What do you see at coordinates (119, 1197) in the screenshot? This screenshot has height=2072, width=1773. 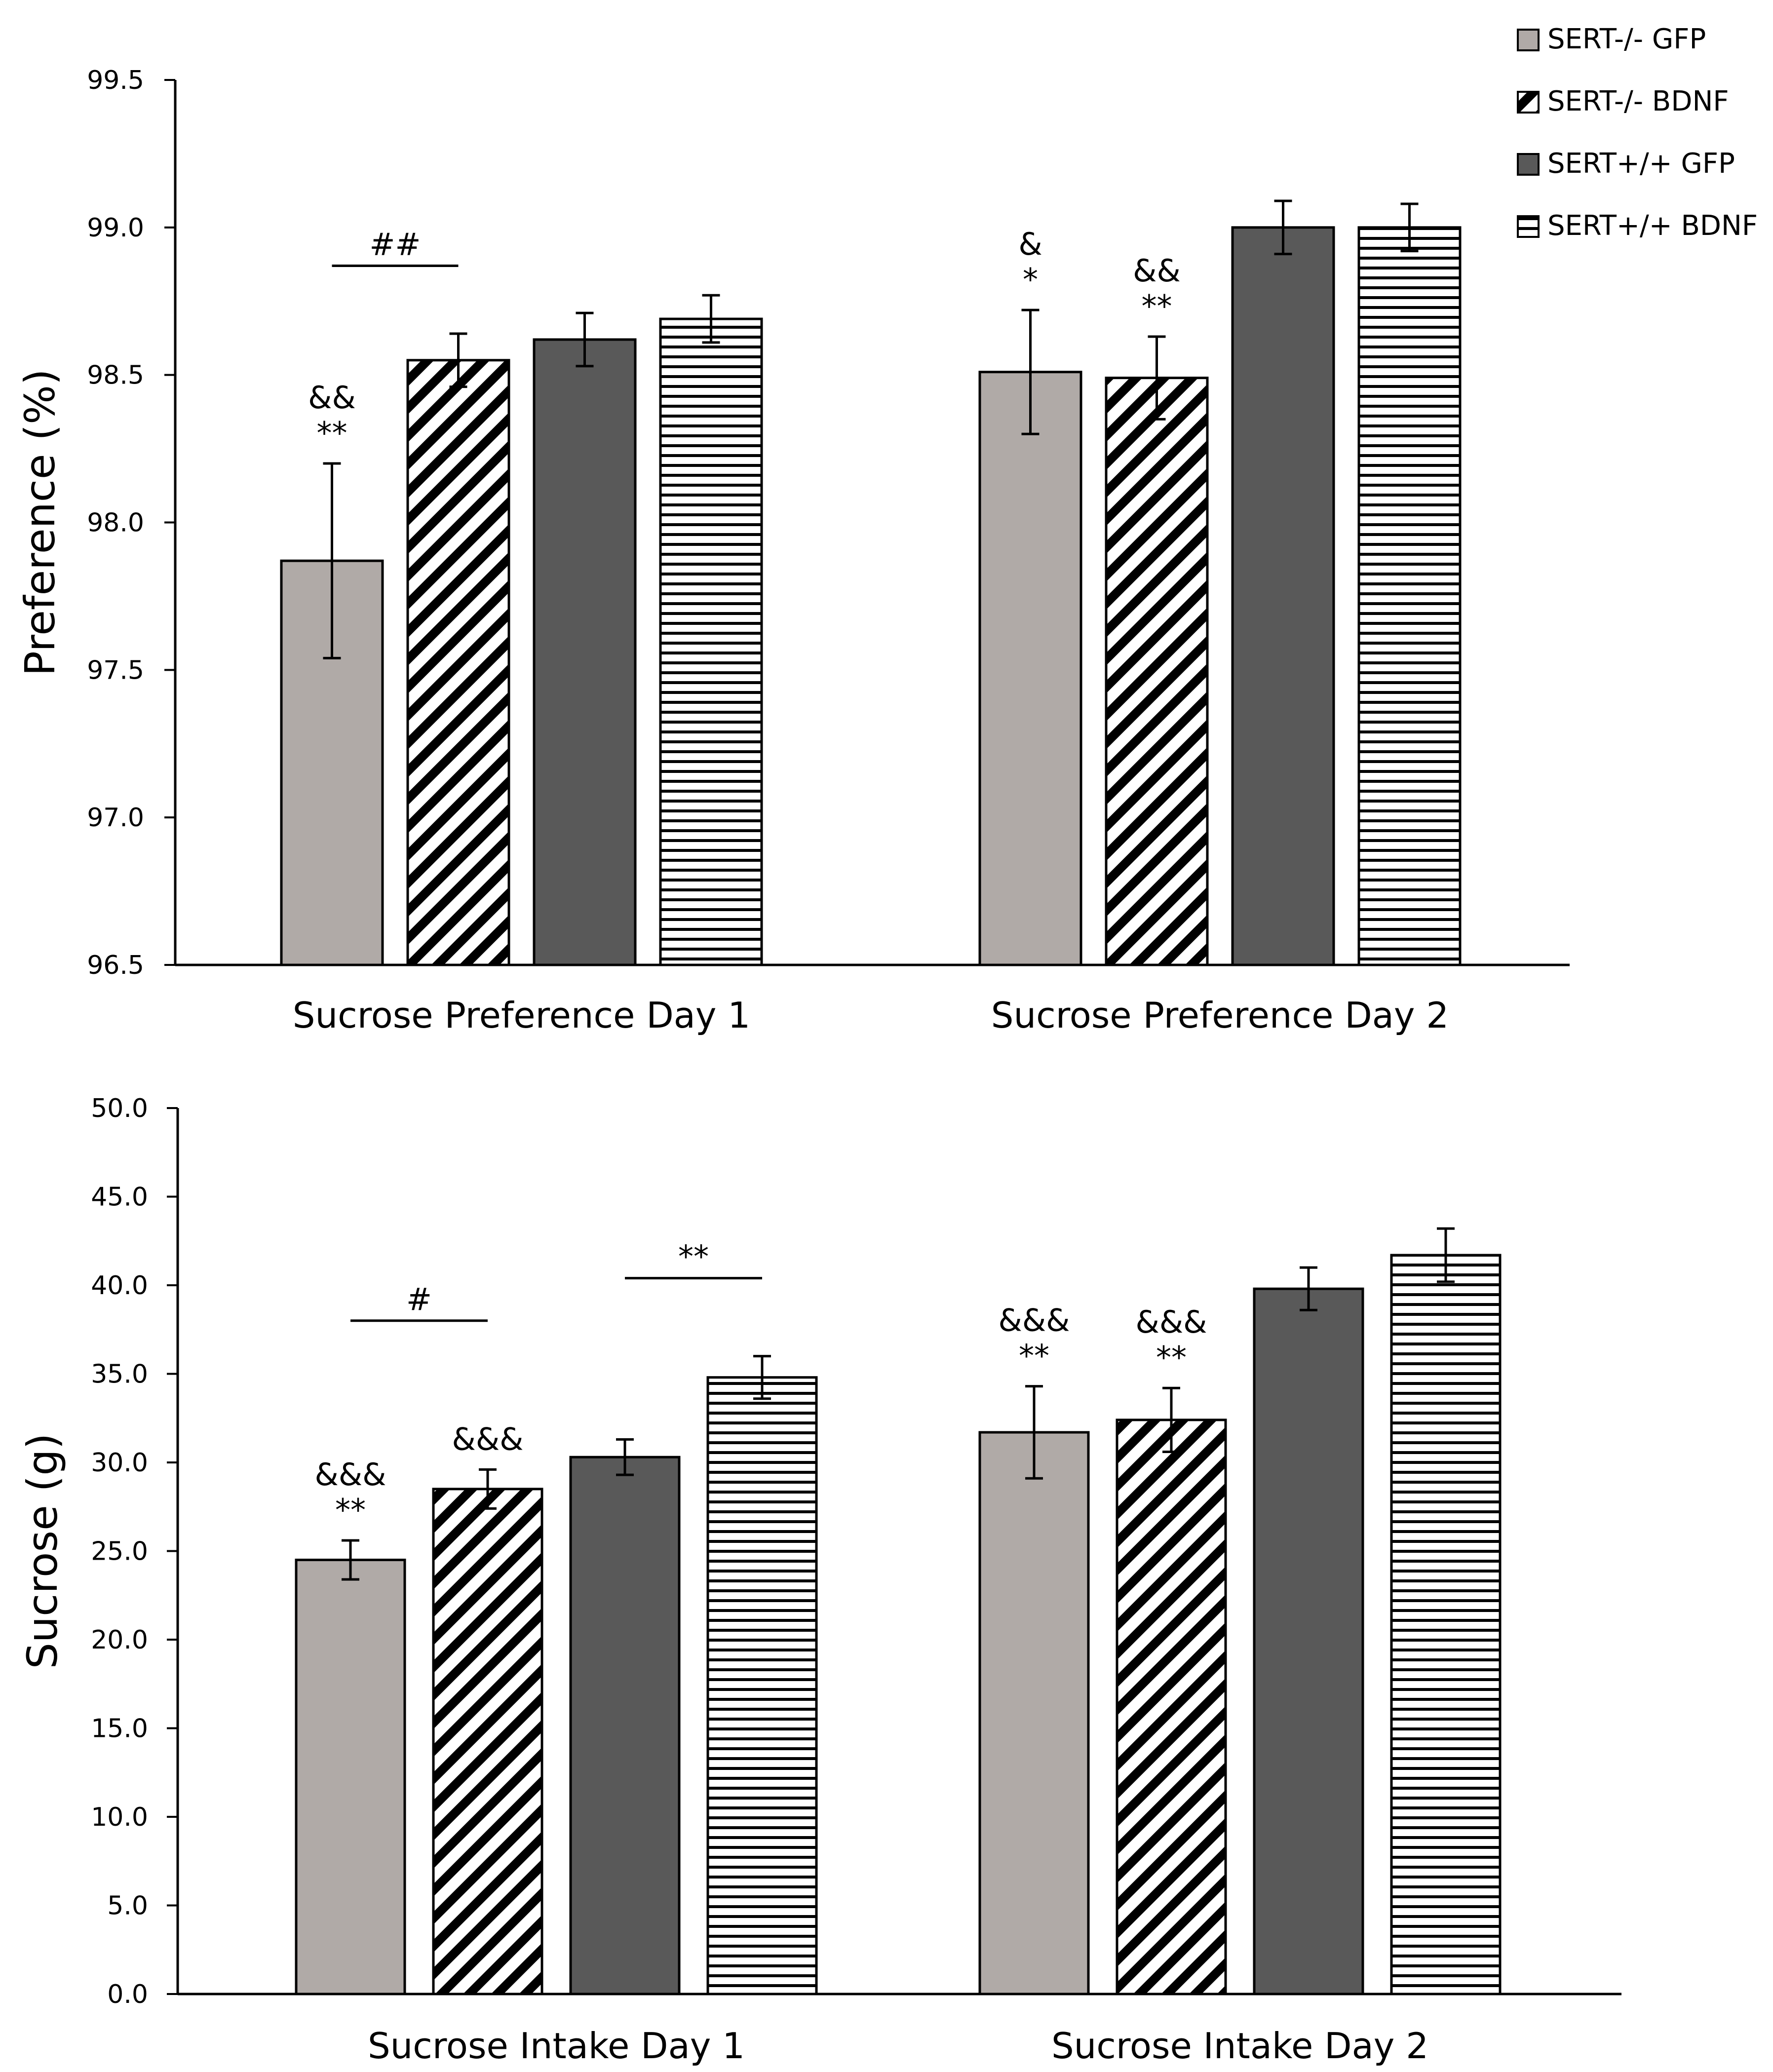 I see `y-tick-label: 45.0` at bounding box center [119, 1197].